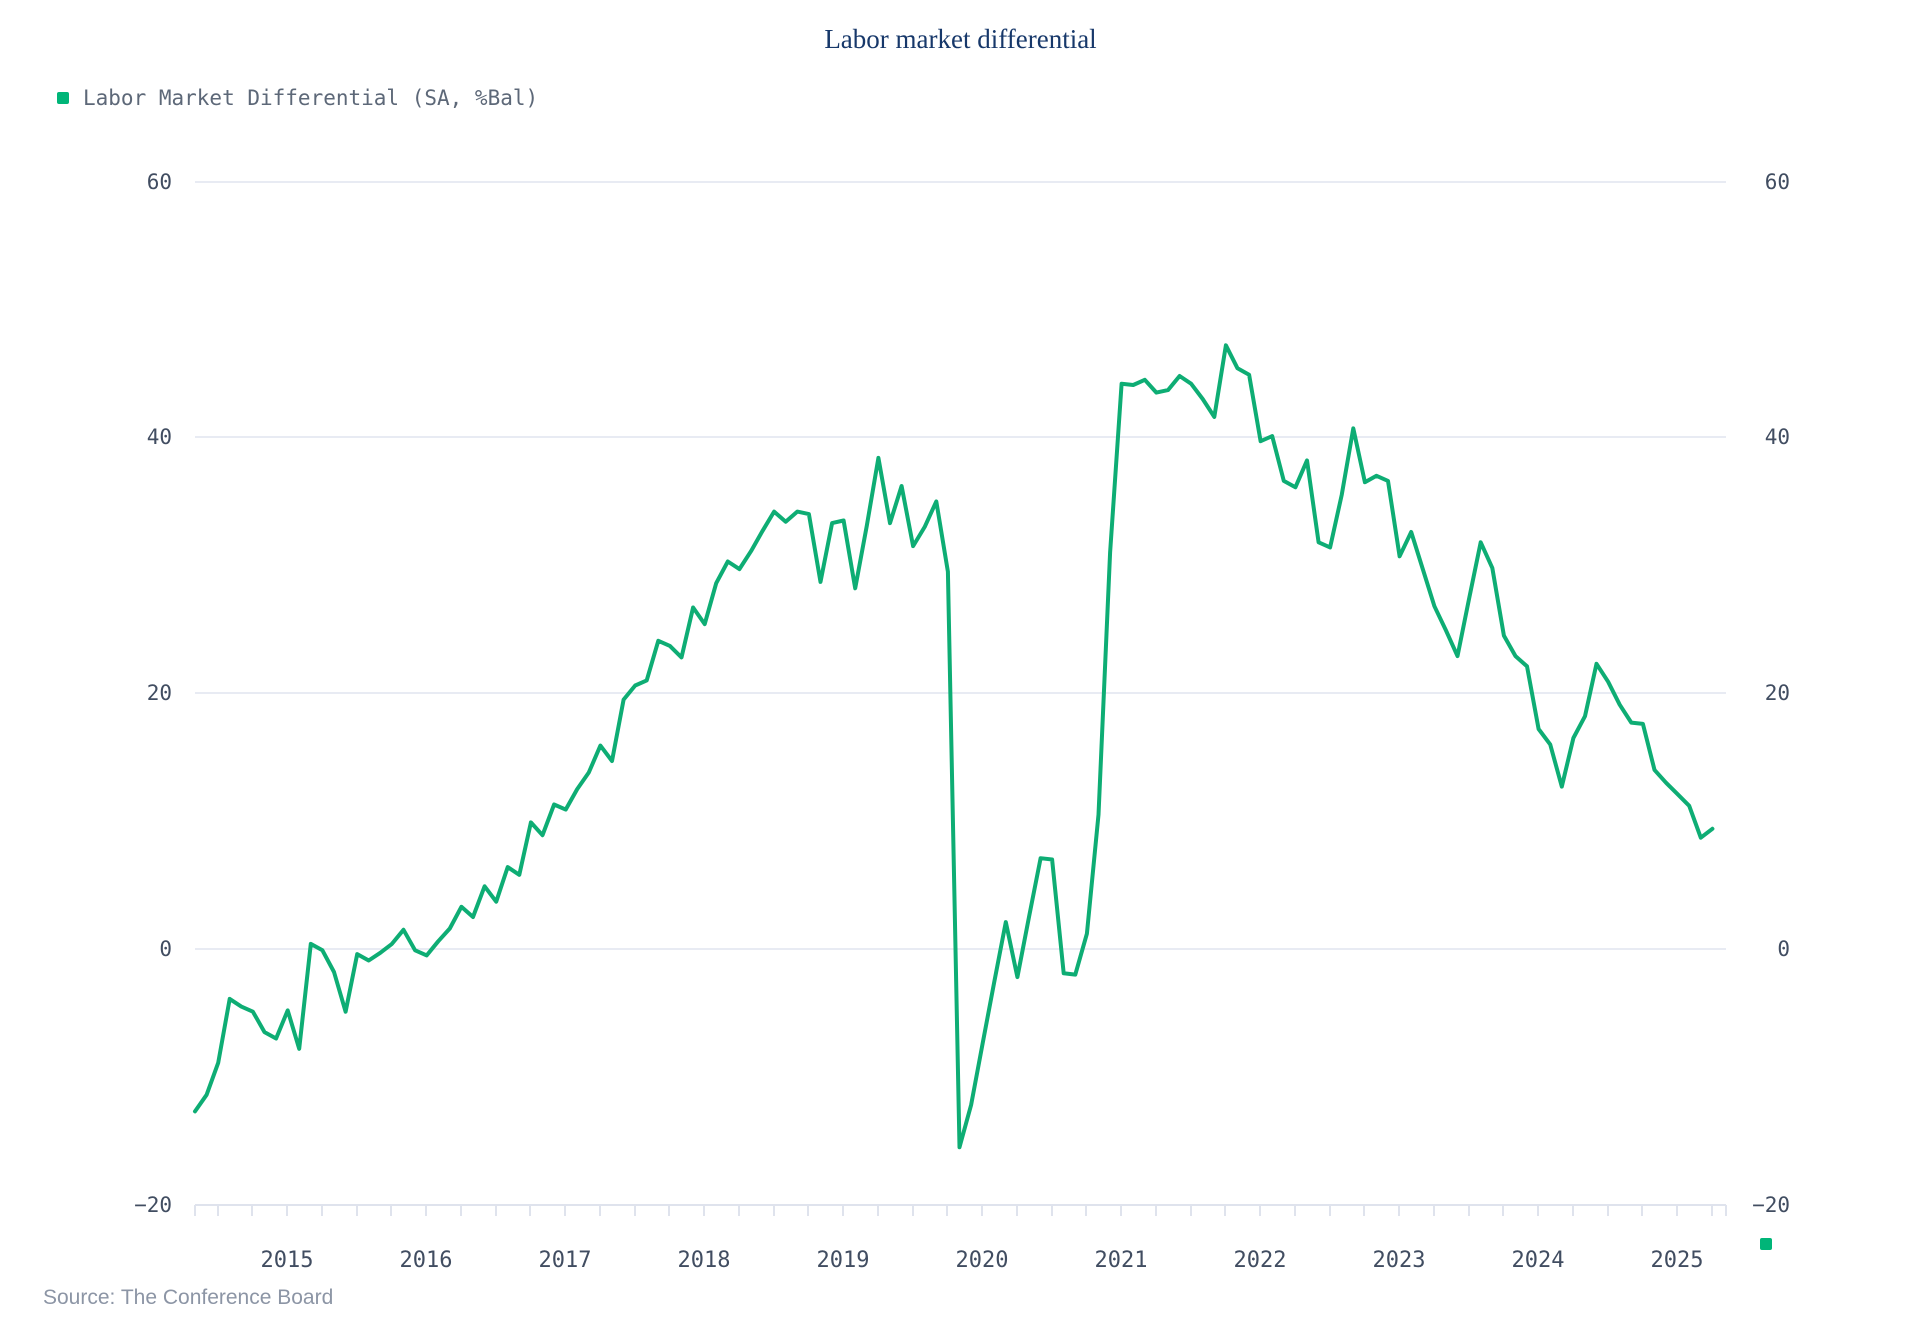  Describe the element at coordinates (704, 1260) in the screenshot. I see `x-axis-label: 2018` at that location.